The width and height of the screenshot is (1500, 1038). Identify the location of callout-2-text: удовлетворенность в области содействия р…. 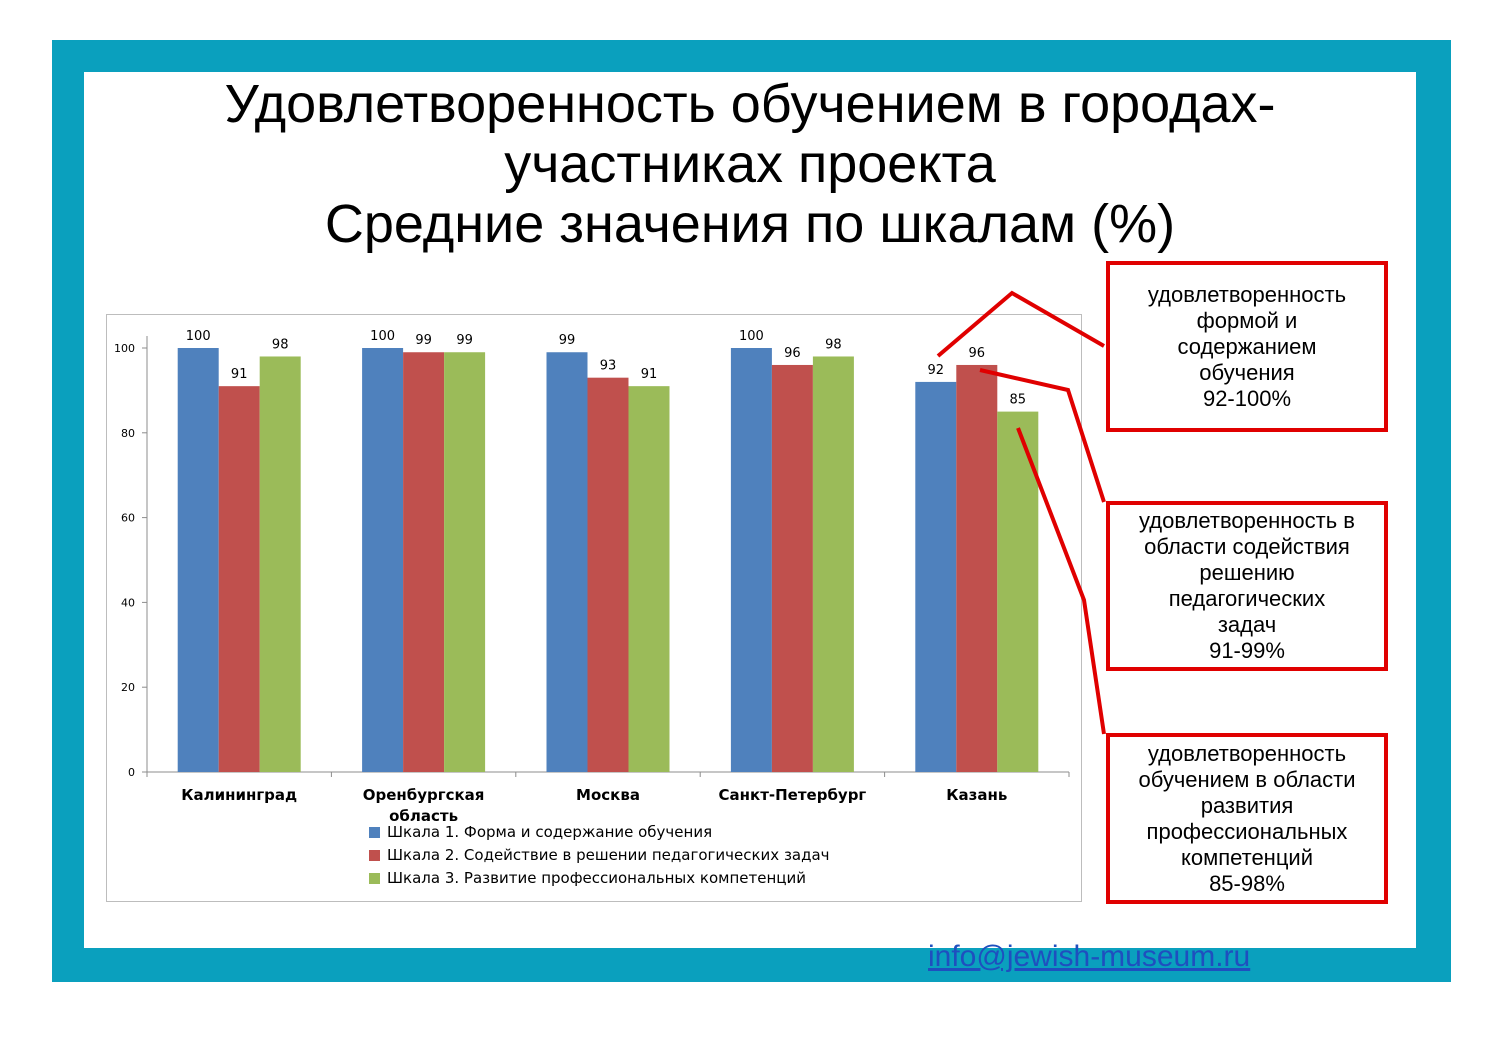
(1247, 586).